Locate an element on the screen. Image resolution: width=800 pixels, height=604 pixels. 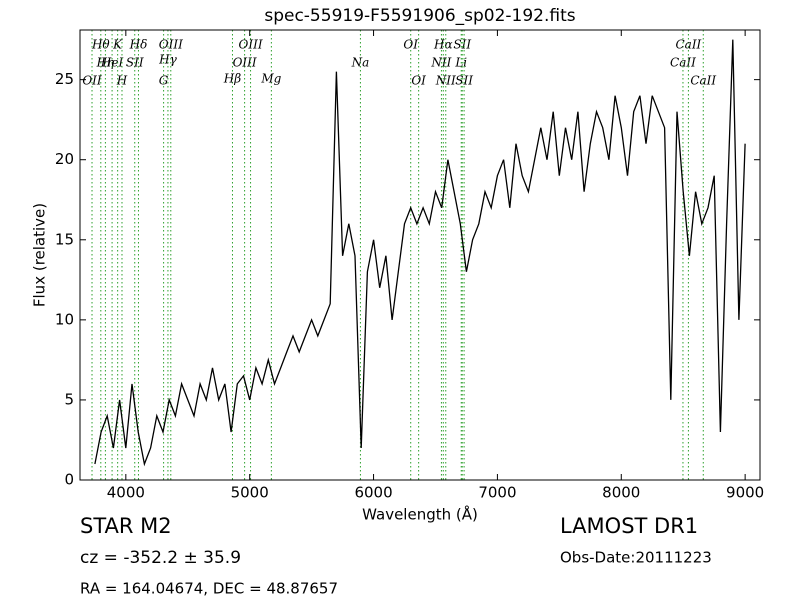
spectral-line-label: H is located at coordinates (122, 81).